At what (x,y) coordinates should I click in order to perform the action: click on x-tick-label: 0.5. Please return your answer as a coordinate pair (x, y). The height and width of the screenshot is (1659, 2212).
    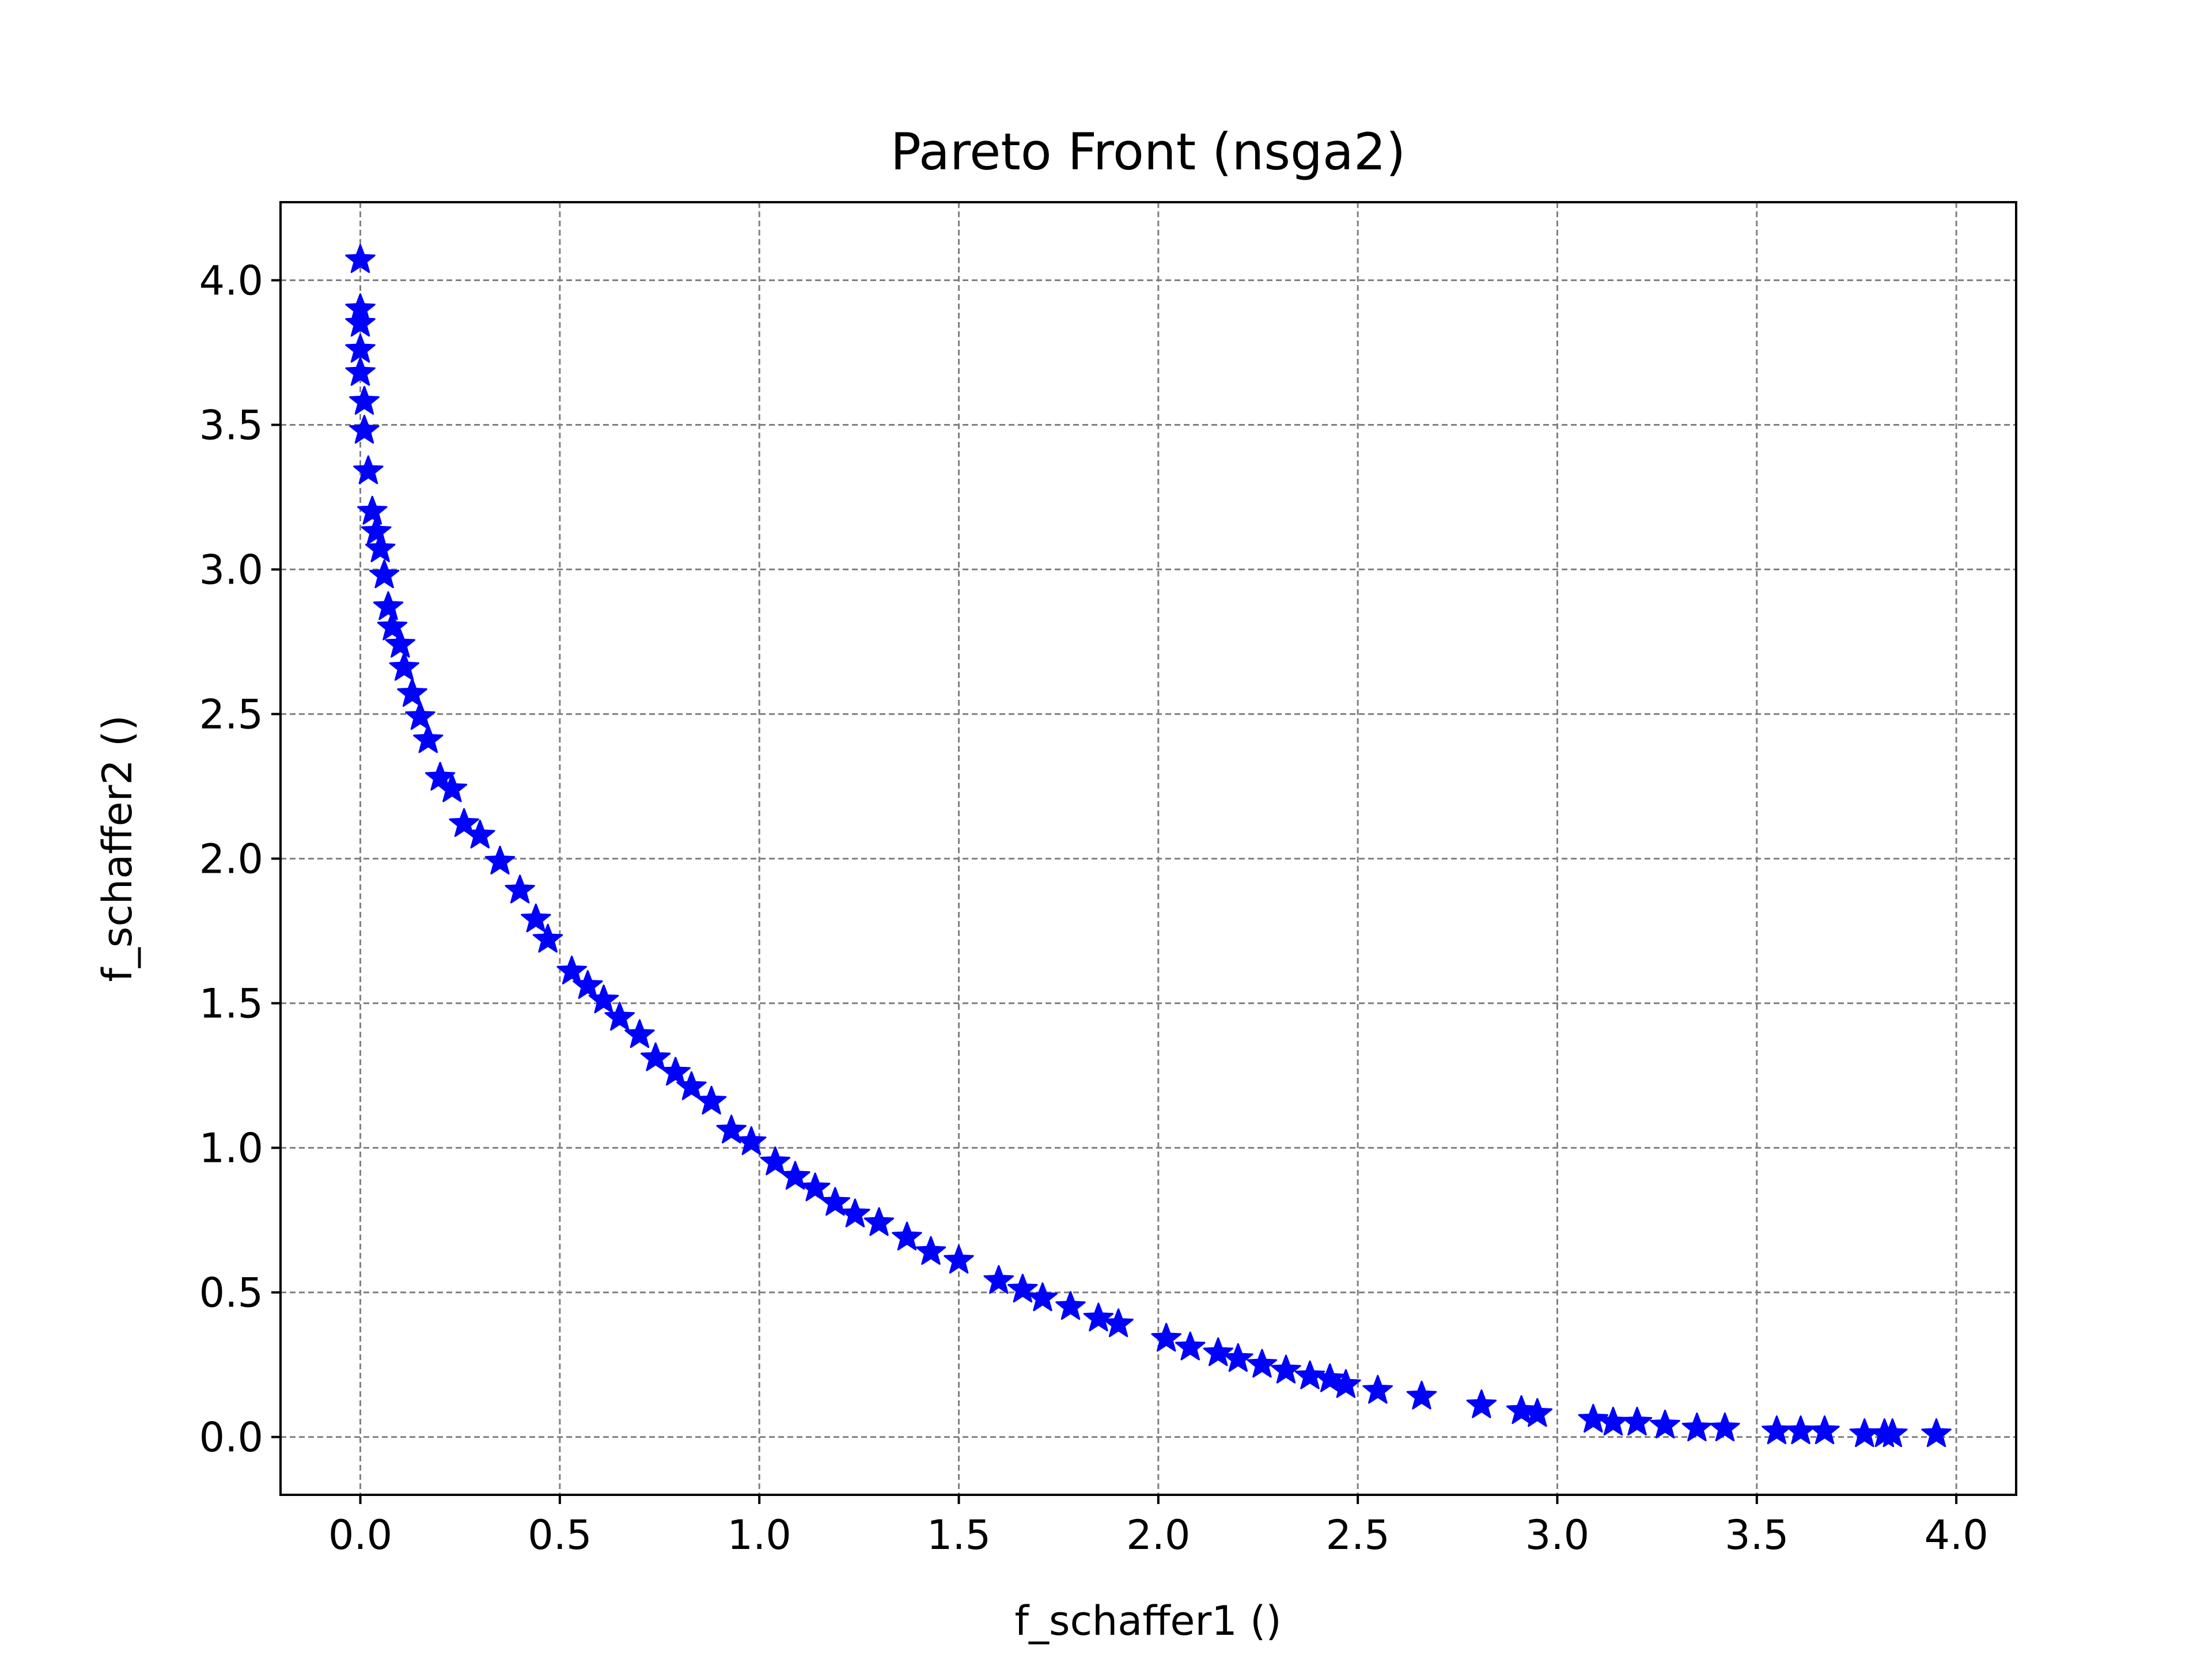
    Looking at the image, I should click on (560, 1535).